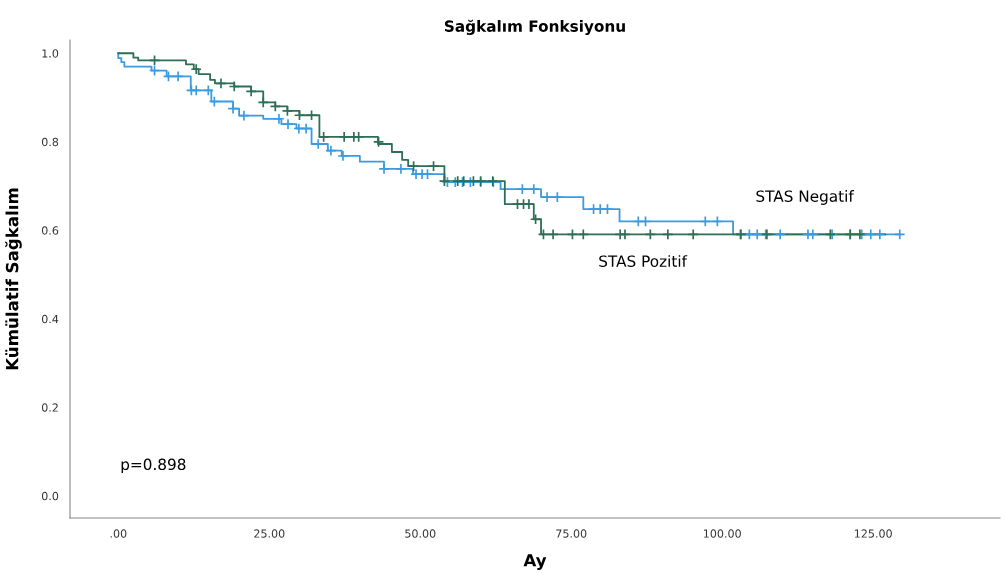  Describe the element at coordinates (50, 53) in the screenshot. I see `y-tick-label: 1.0` at that location.